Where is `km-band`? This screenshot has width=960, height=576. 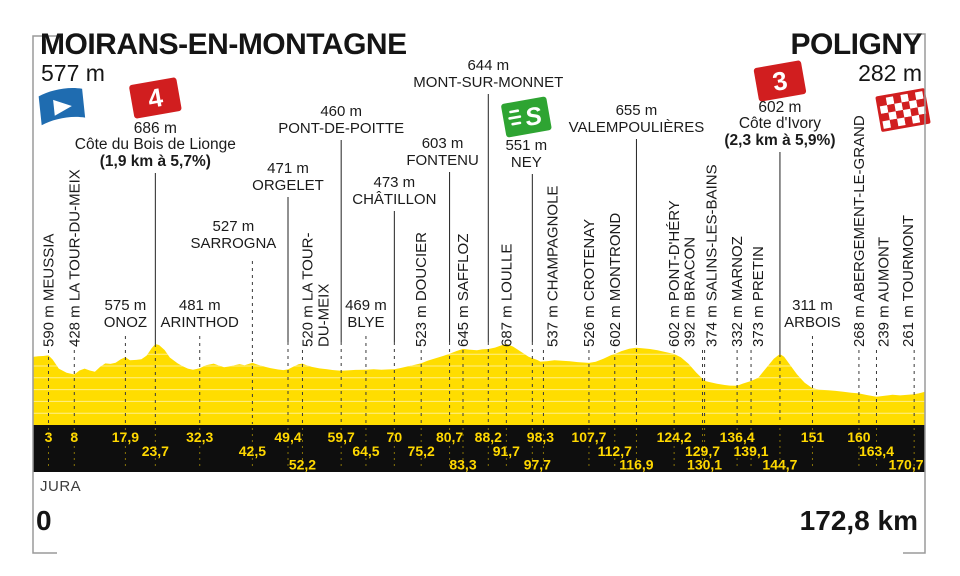
km-band is located at coordinates (479, 448).